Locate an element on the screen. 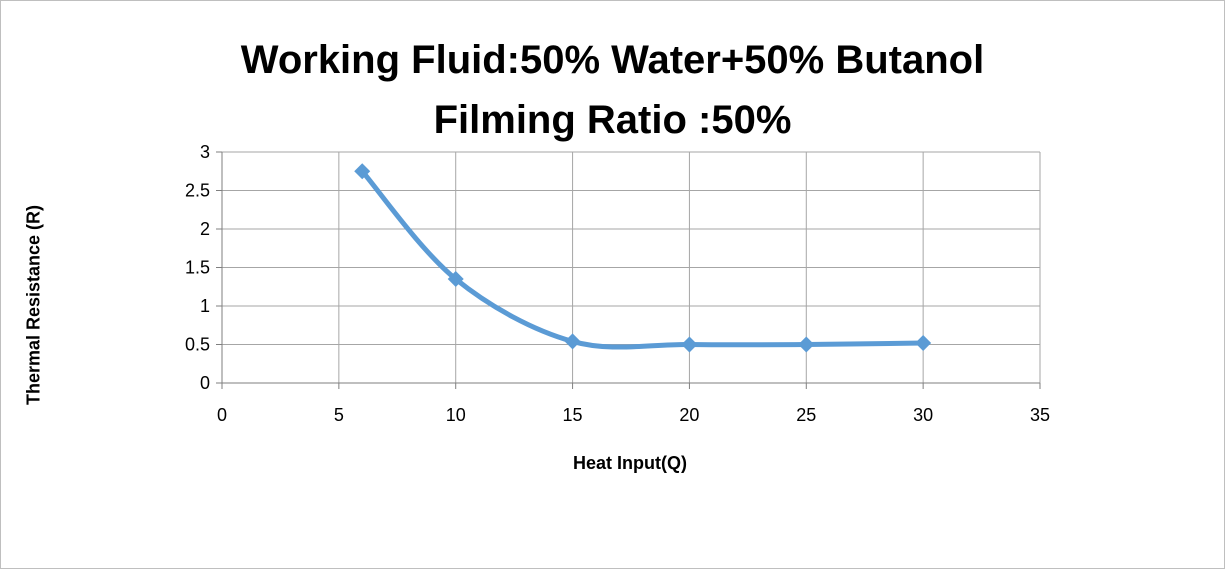 This screenshot has width=1225, height=569. y-tick-label: 1 is located at coordinates (205, 306).